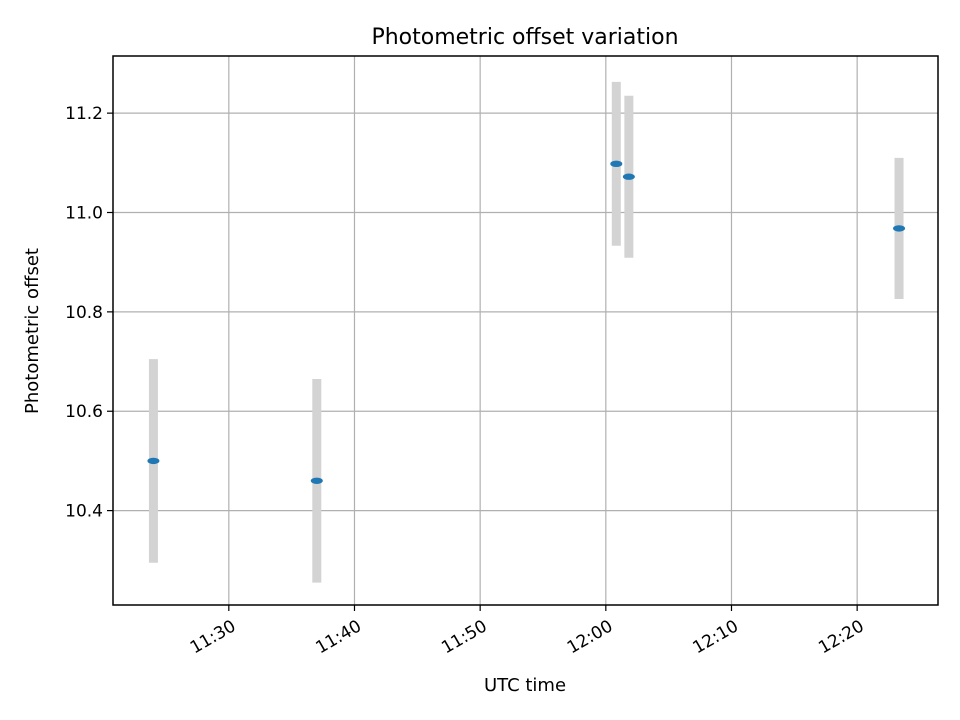  What do you see at coordinates (32, 331) in the screenshot?
I see `y-axis-label: Photometric offset` at bounding box center [32, 331].